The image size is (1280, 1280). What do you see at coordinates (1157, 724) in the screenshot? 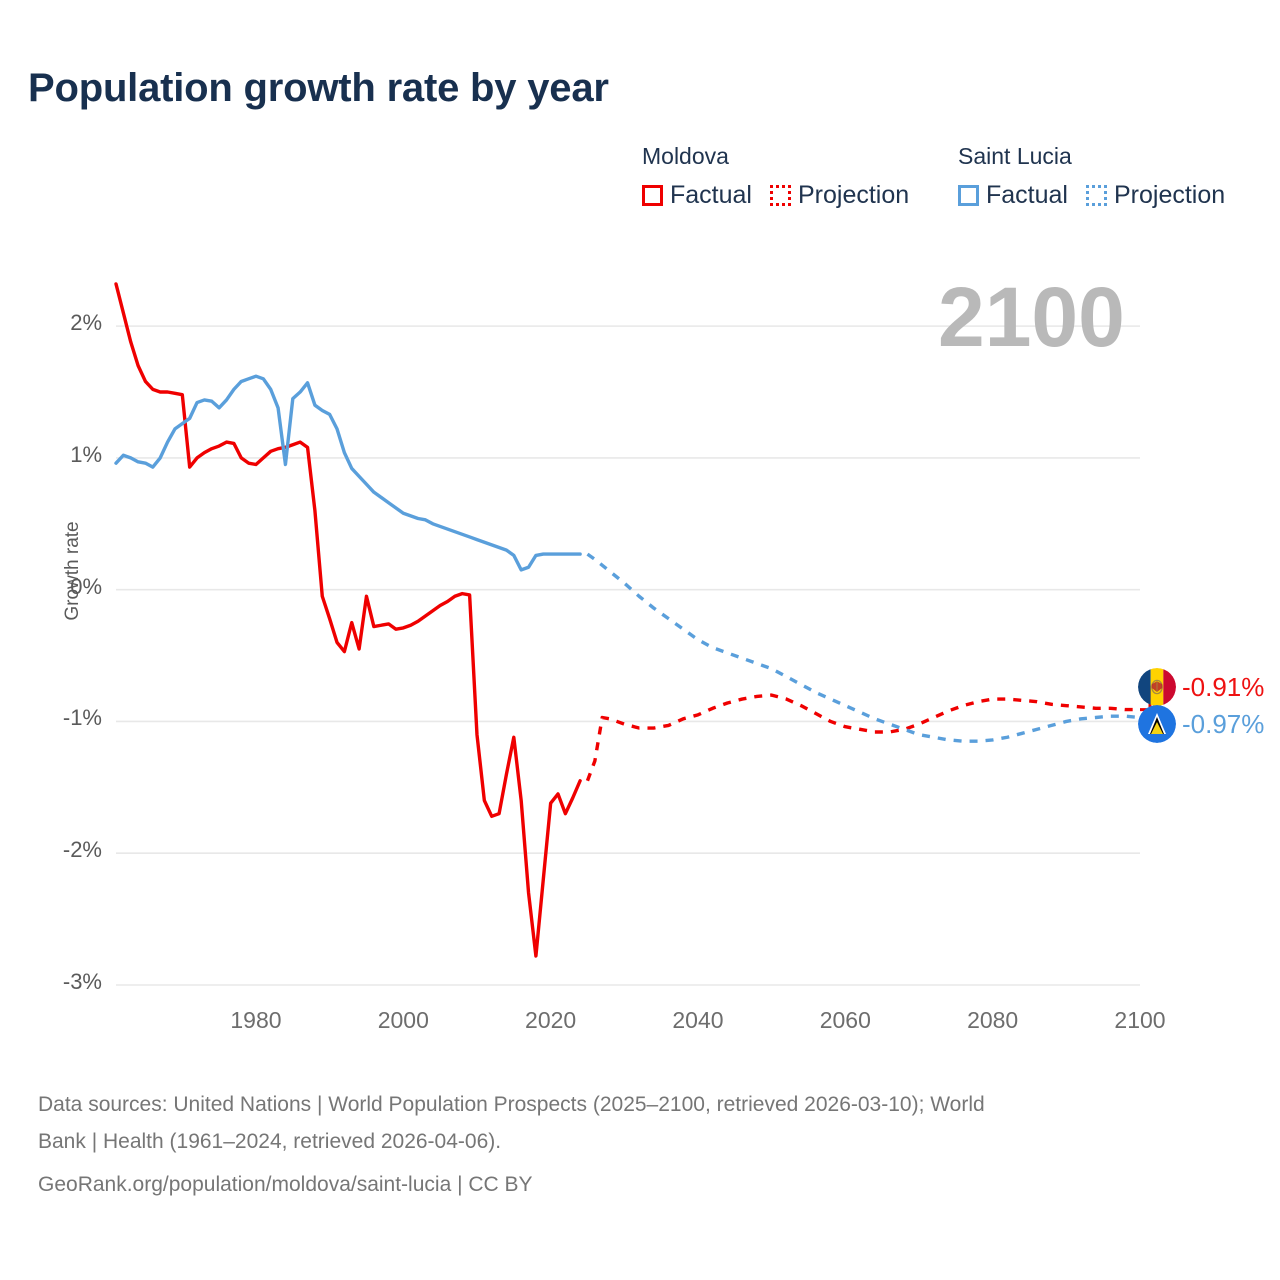
I see `saint-lucia-flag-icon` at bounding box center [1157, 724].